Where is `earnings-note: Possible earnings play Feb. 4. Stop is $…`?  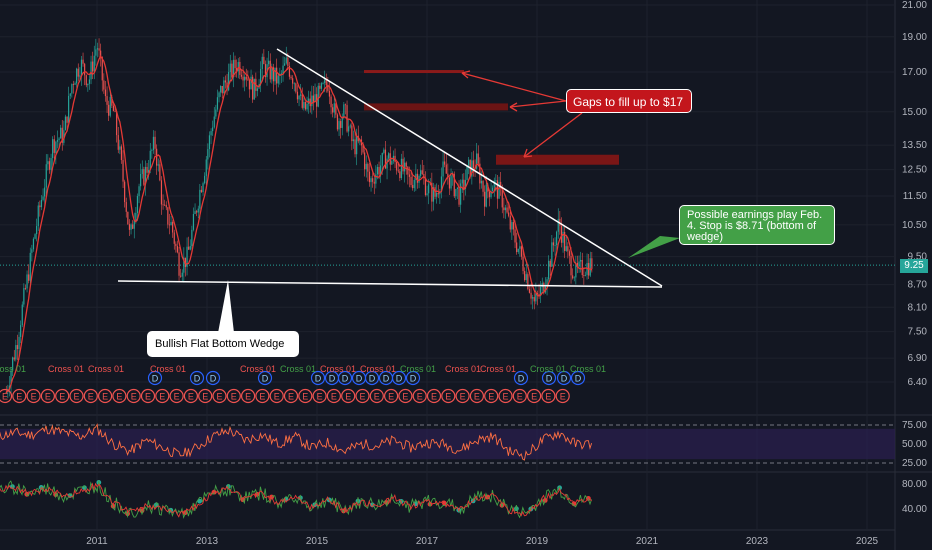
earnings-note: Possible earnings play Feb. 4. Stop is $… is located at coordinates (757, 225).